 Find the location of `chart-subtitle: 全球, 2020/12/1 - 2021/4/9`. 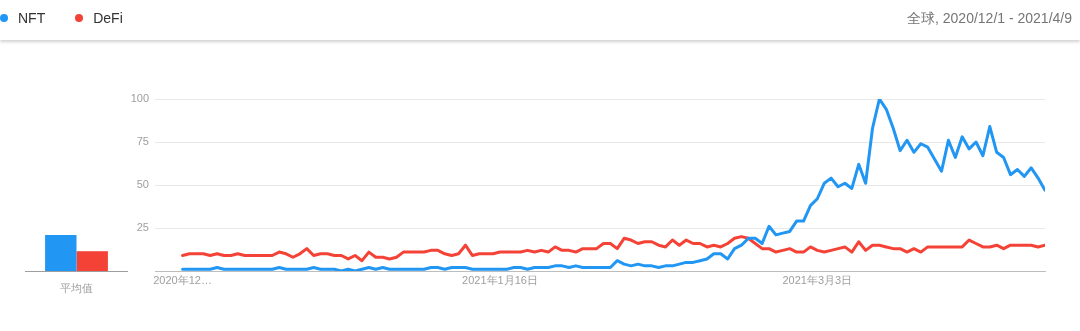

chart-subtitle: 全球, 2020/12/1 - 2021/4/9 is located at coordinates (989, 19).